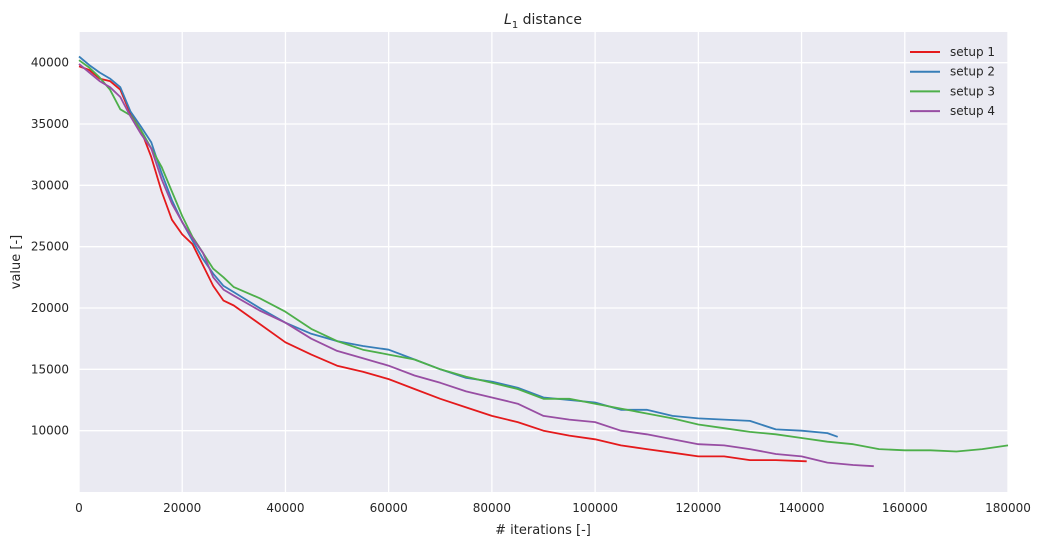  I want to click on y-axis-label: value [-], so click(16, 262).